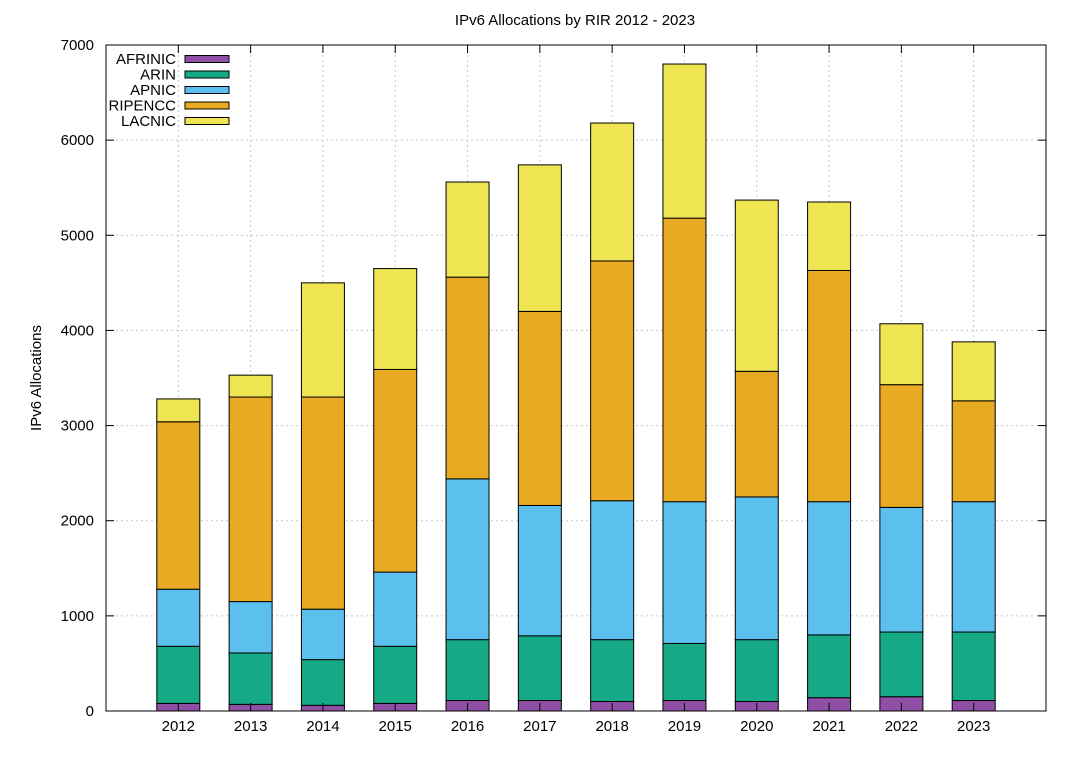 The height and width of the screenshot is (758, 1074). Describe the element at coordinates (611, 726) in the screenshot. I see `x-tick-label: 2018` at that location.